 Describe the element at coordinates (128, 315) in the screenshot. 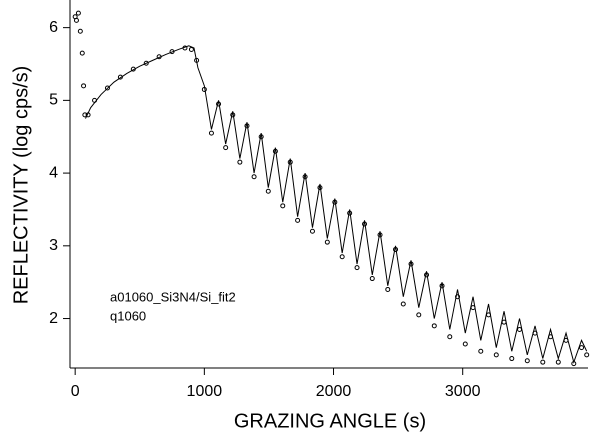

I see `annotation: q1060` at that location.